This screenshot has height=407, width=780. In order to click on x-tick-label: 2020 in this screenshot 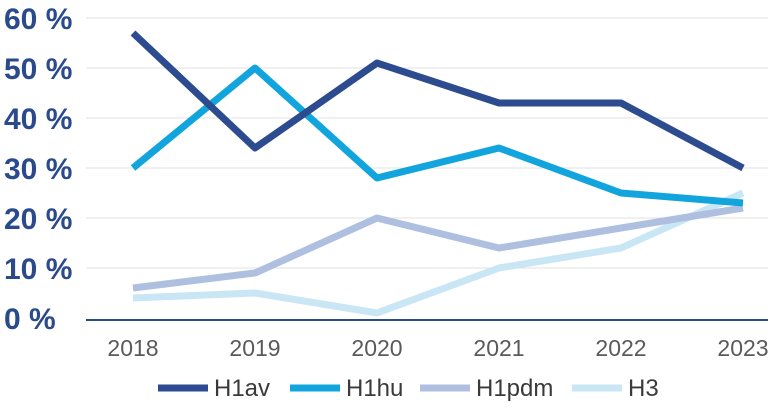, I will do `click(376, 348)`.